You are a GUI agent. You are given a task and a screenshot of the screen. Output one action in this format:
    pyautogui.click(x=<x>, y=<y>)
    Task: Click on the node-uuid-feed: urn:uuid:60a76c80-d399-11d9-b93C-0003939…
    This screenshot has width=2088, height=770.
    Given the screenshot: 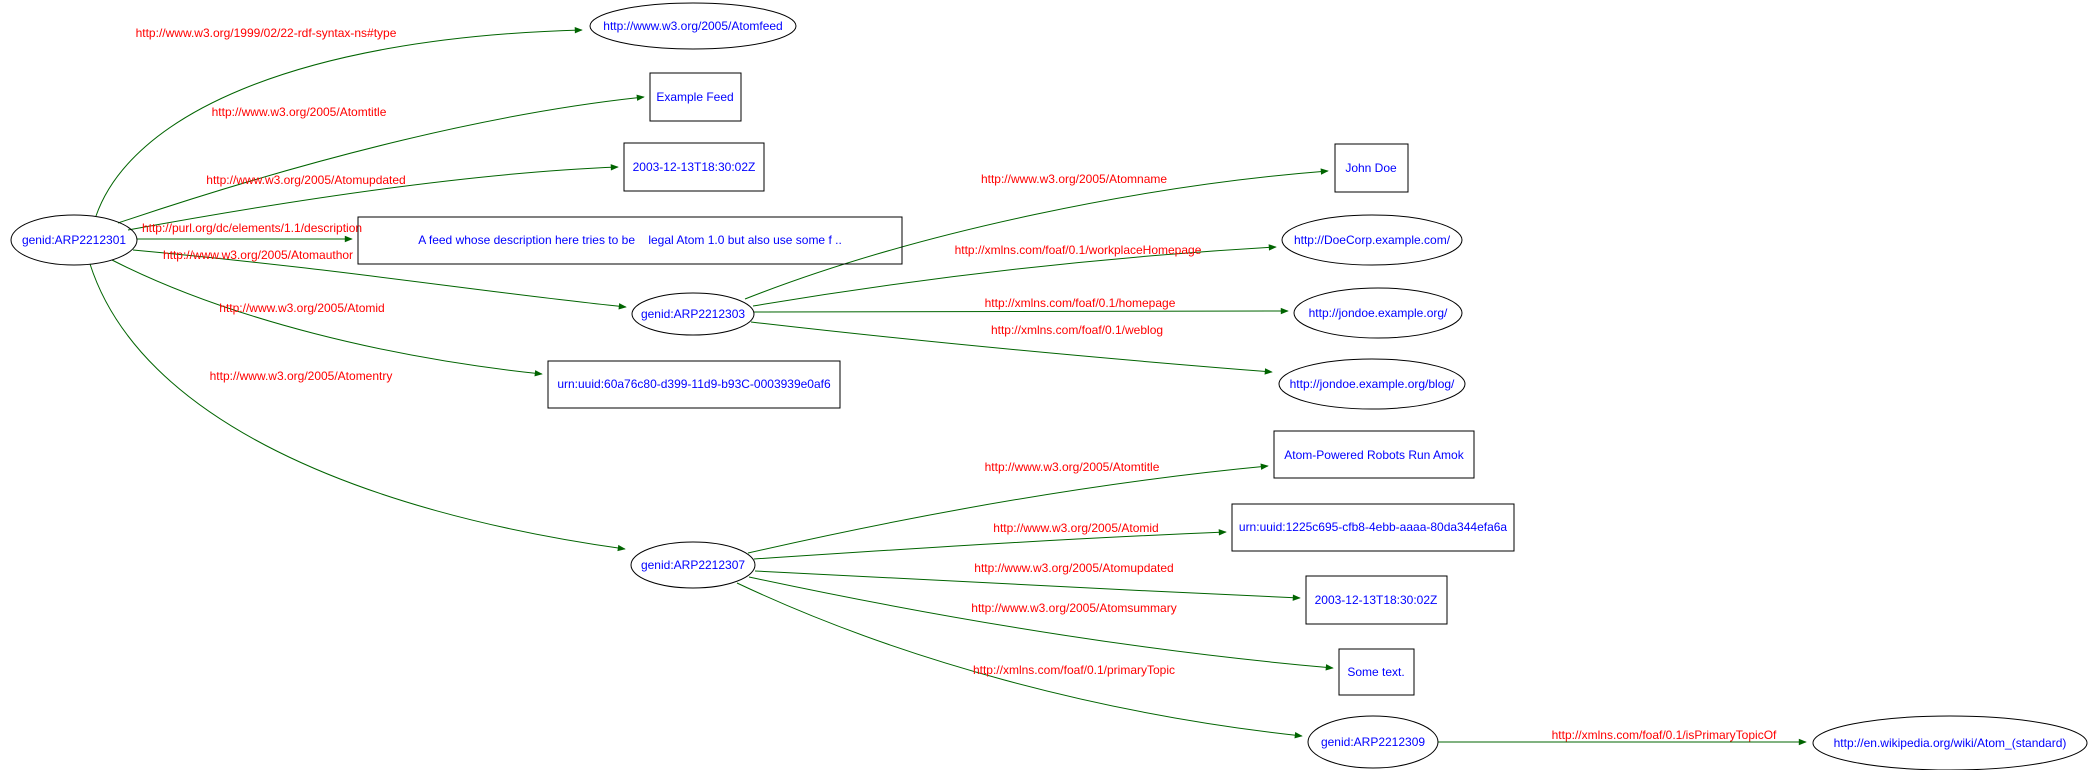 What is the action you would take?
    pyautogui.click(x=694, y=384)
    